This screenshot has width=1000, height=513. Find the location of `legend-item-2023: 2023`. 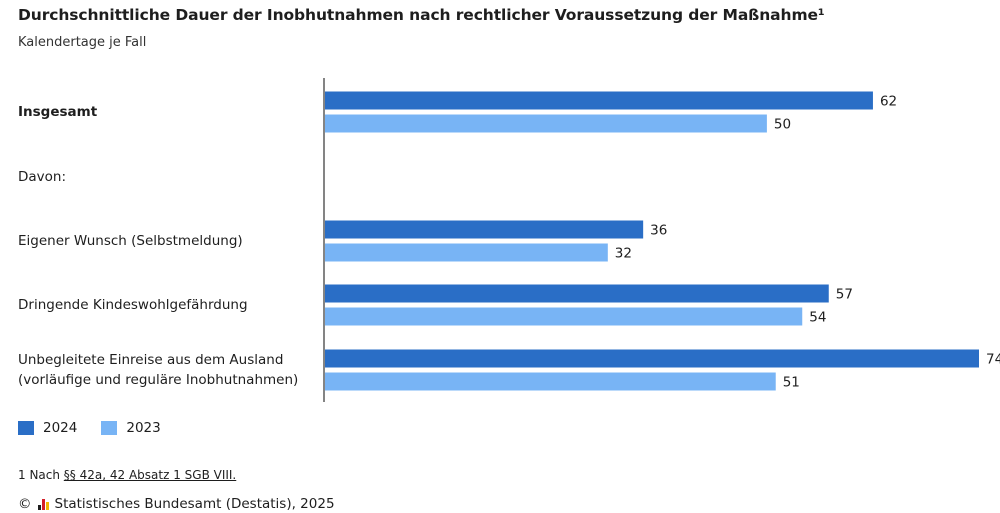

legend-item-2023: 2023 is located at coordinates (131, 428).